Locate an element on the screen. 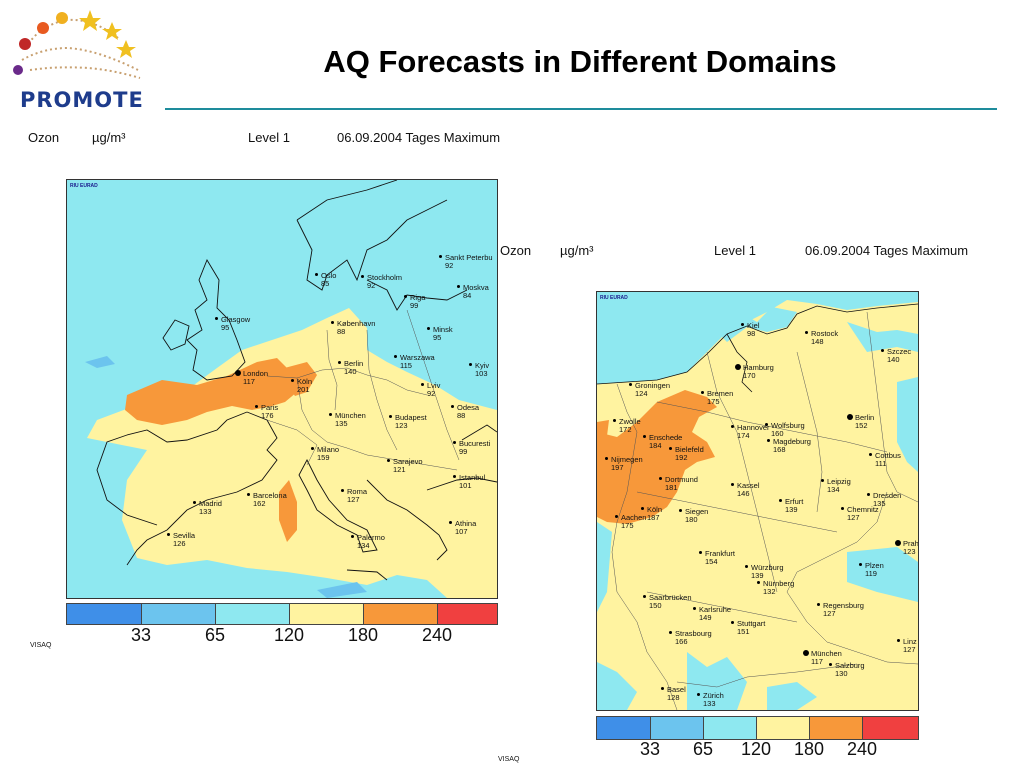  city-label: Wolfsburg 160 is located at coordinates (785, 429).